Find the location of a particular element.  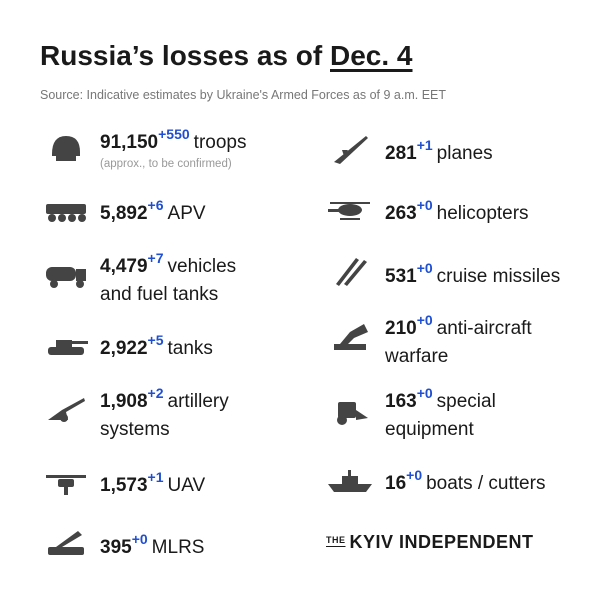

label-line: equipment is located at coordinates (440, 429).